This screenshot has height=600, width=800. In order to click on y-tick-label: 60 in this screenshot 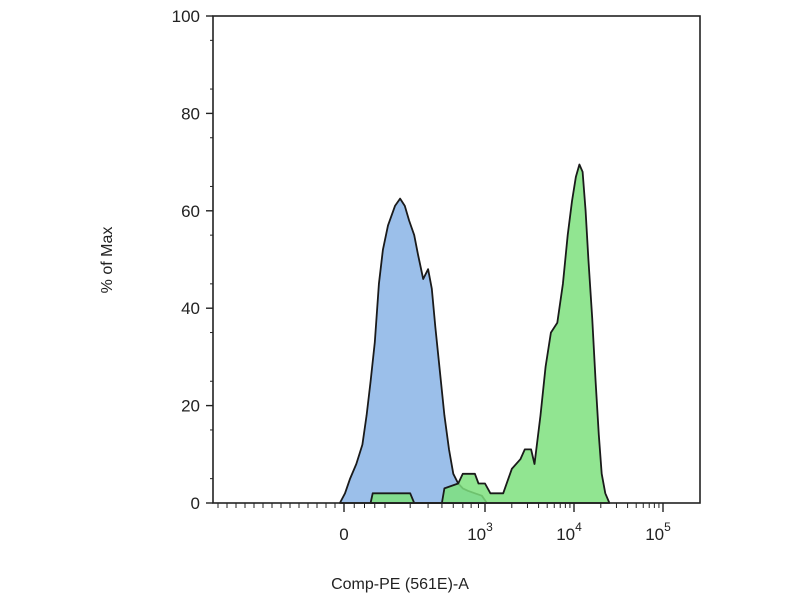, I will do `click(190, 211)`.